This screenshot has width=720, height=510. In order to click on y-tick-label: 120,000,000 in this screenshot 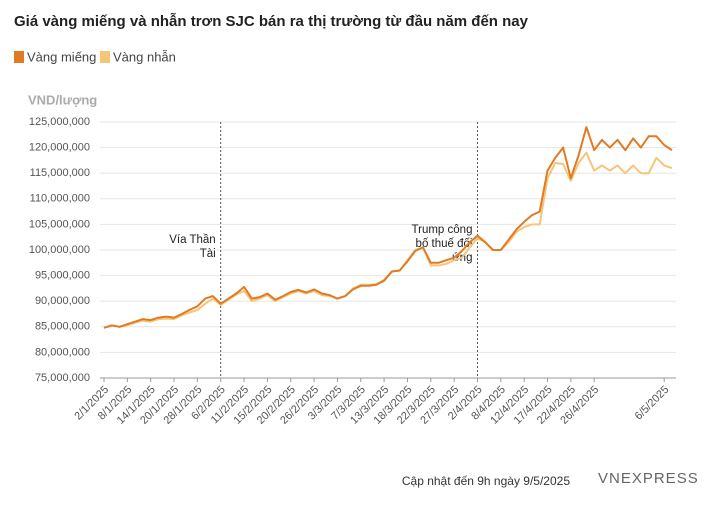, I will do `click(59, 148)`.